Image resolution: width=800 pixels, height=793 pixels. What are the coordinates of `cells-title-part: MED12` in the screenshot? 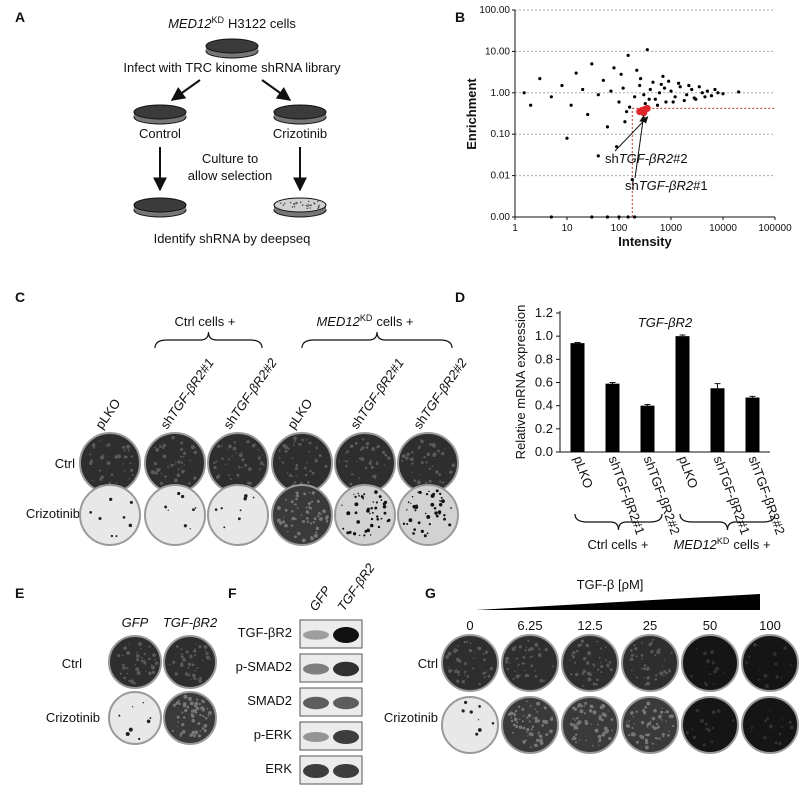 It's located at (190, 23).